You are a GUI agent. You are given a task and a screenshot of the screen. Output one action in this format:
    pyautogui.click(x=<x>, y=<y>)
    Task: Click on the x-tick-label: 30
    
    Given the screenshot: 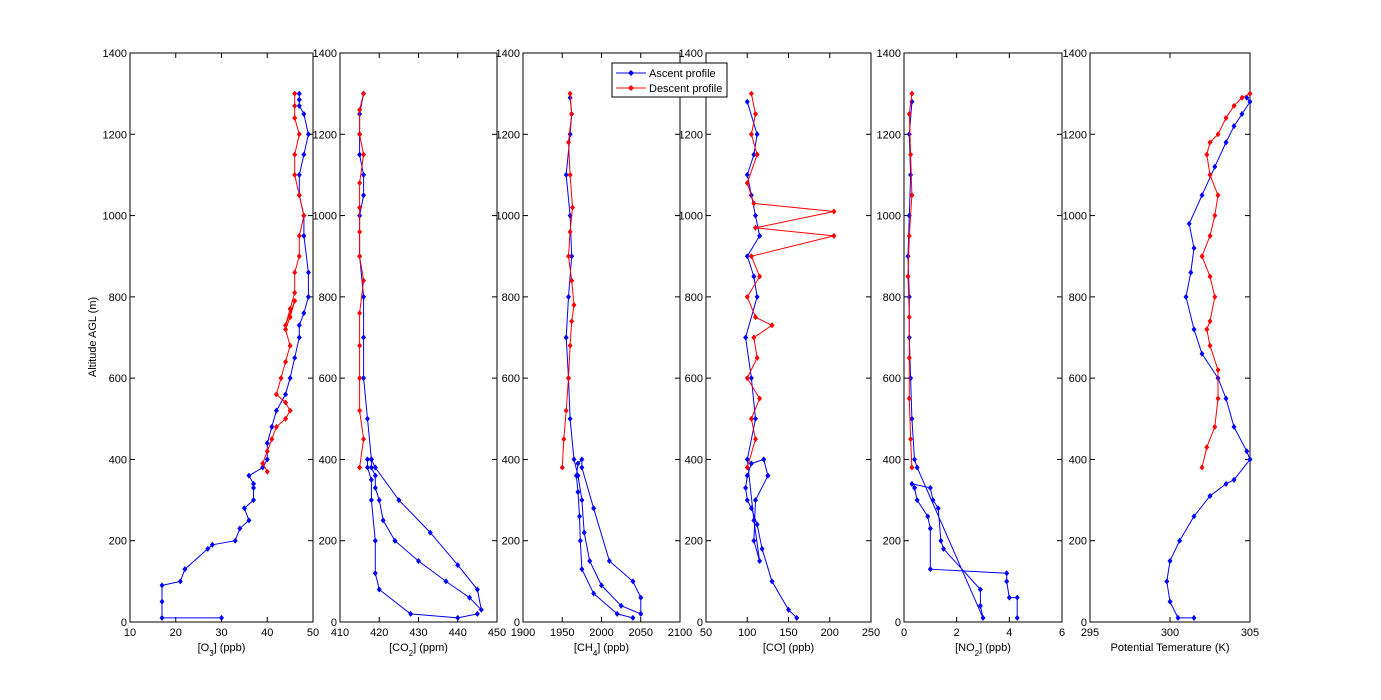 What is the action you would take?
    pyautogui.click(x=221, y=633)
    